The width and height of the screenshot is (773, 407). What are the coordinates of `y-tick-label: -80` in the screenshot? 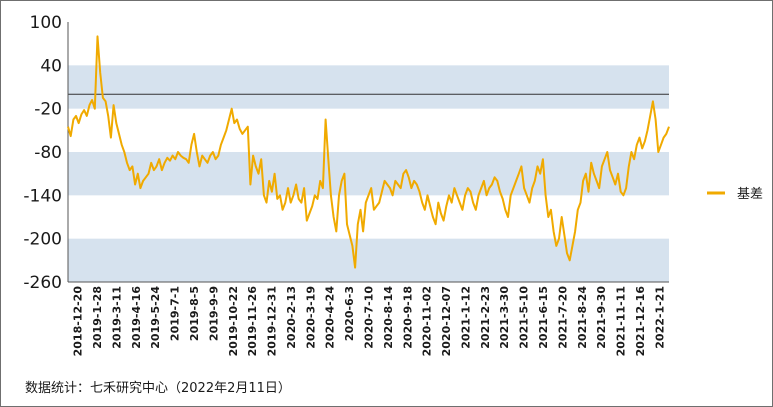 It's located at (48, 153).